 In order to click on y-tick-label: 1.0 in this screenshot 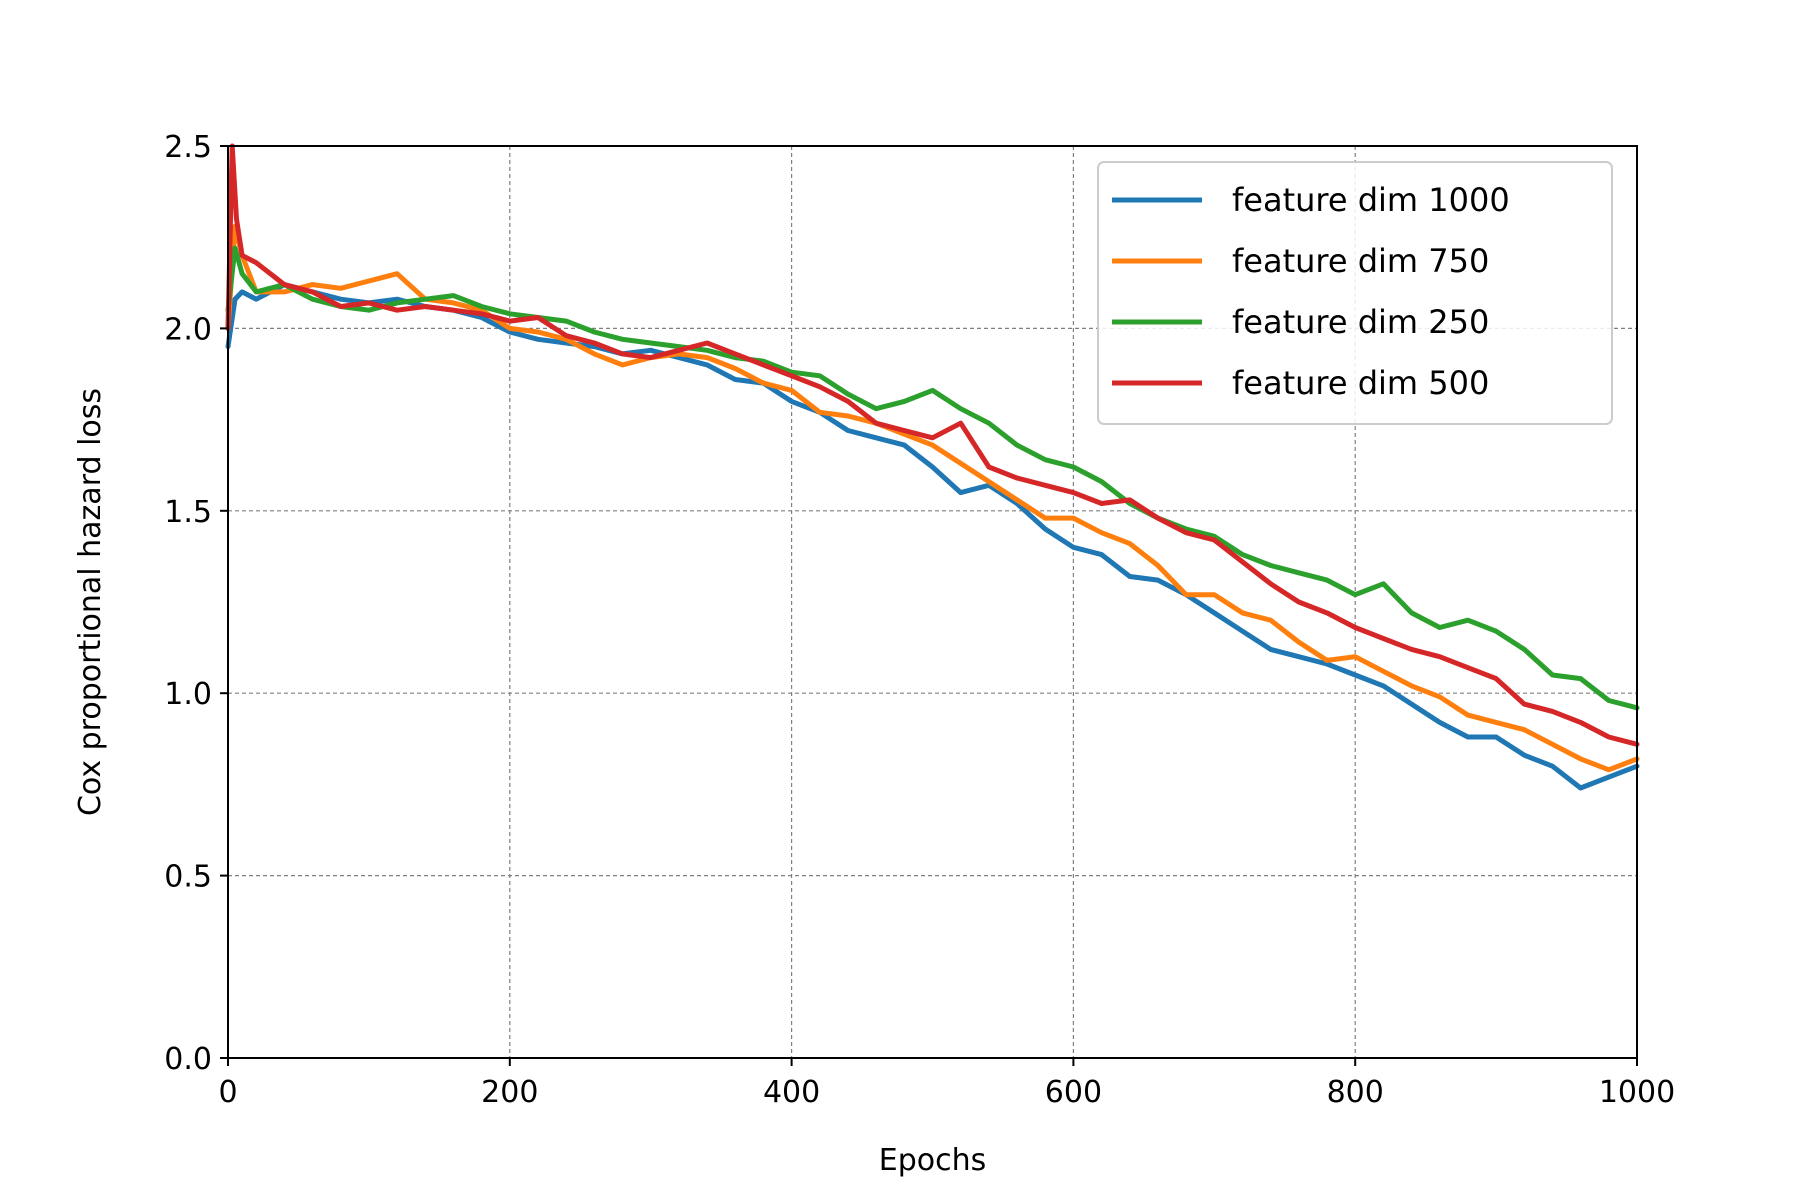, I will do `click(188, 694)`.